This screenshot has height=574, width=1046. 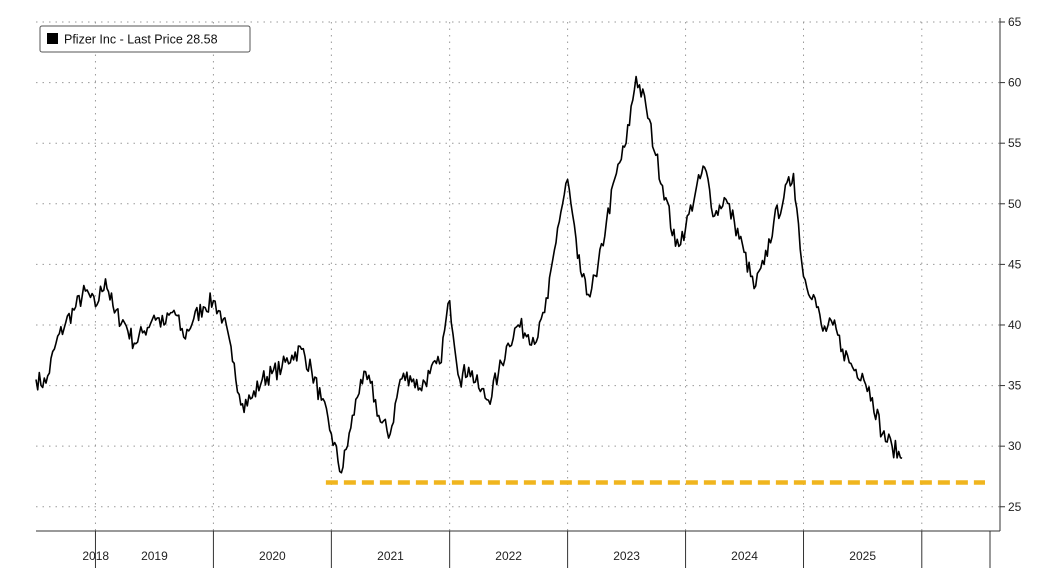 I want to click on y-tick-label: 65, so click(x=1015, y=22).